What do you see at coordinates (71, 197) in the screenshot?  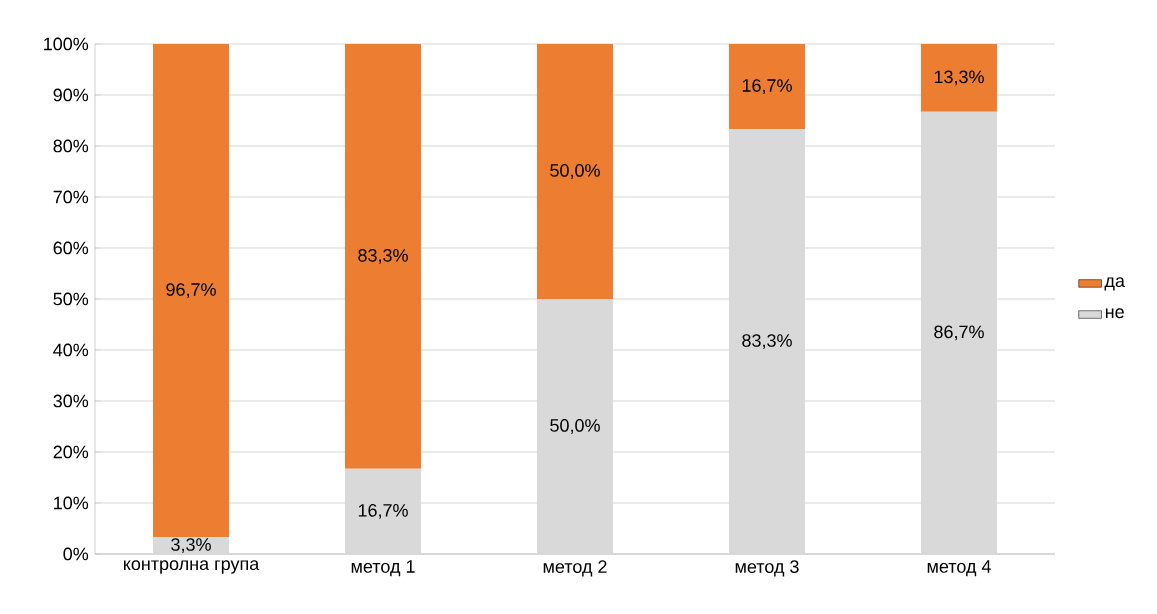 I see `y-tick-label: 70%` at bounding box center [71, 197].